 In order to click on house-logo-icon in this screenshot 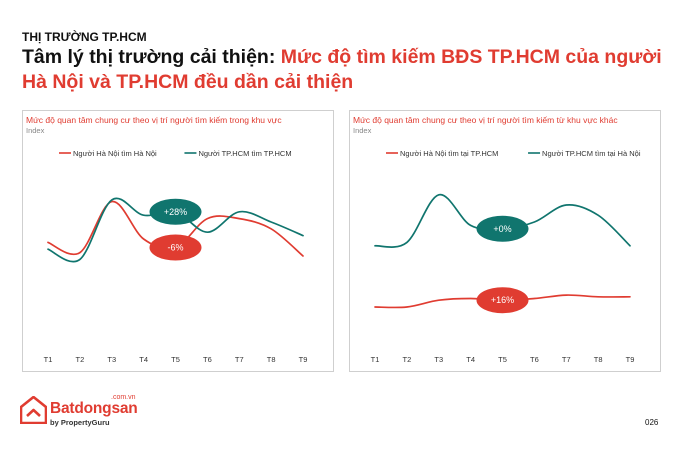, I will do `click(33, 410)`.